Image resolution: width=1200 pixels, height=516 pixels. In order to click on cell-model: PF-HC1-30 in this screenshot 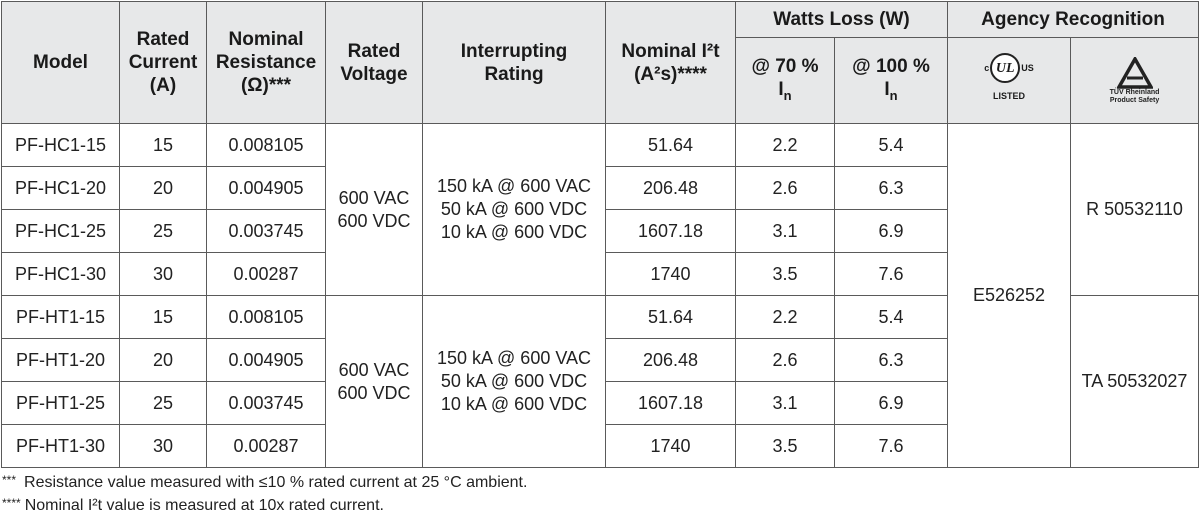, I will do `click(60, 274)`.